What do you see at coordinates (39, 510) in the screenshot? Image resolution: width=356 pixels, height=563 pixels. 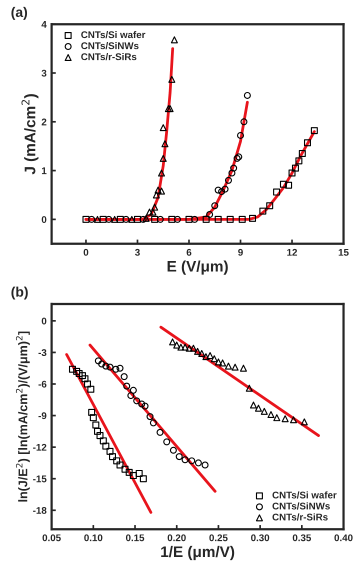 I see `y-tick-label: -18` at bounding box center [39, 510].